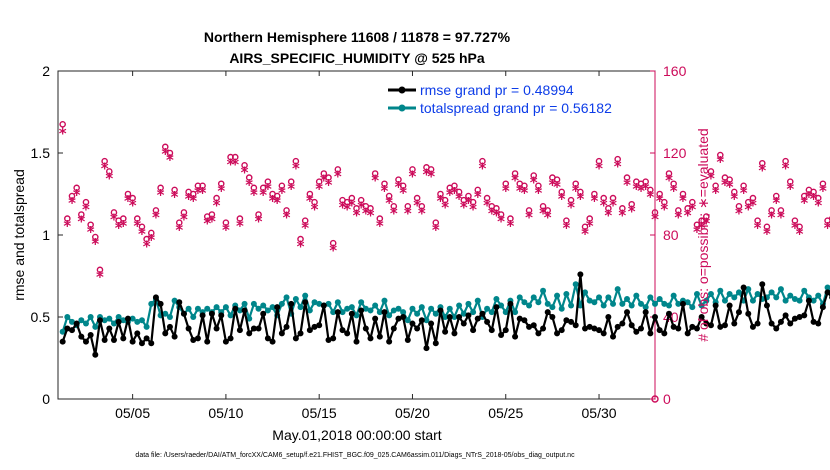 The width and height of the screenshot is (830, 470). What do you see at coordinates (402, 108) in the screenshot?
I see `legend-spread-marker` at bounding box center [402, 108].